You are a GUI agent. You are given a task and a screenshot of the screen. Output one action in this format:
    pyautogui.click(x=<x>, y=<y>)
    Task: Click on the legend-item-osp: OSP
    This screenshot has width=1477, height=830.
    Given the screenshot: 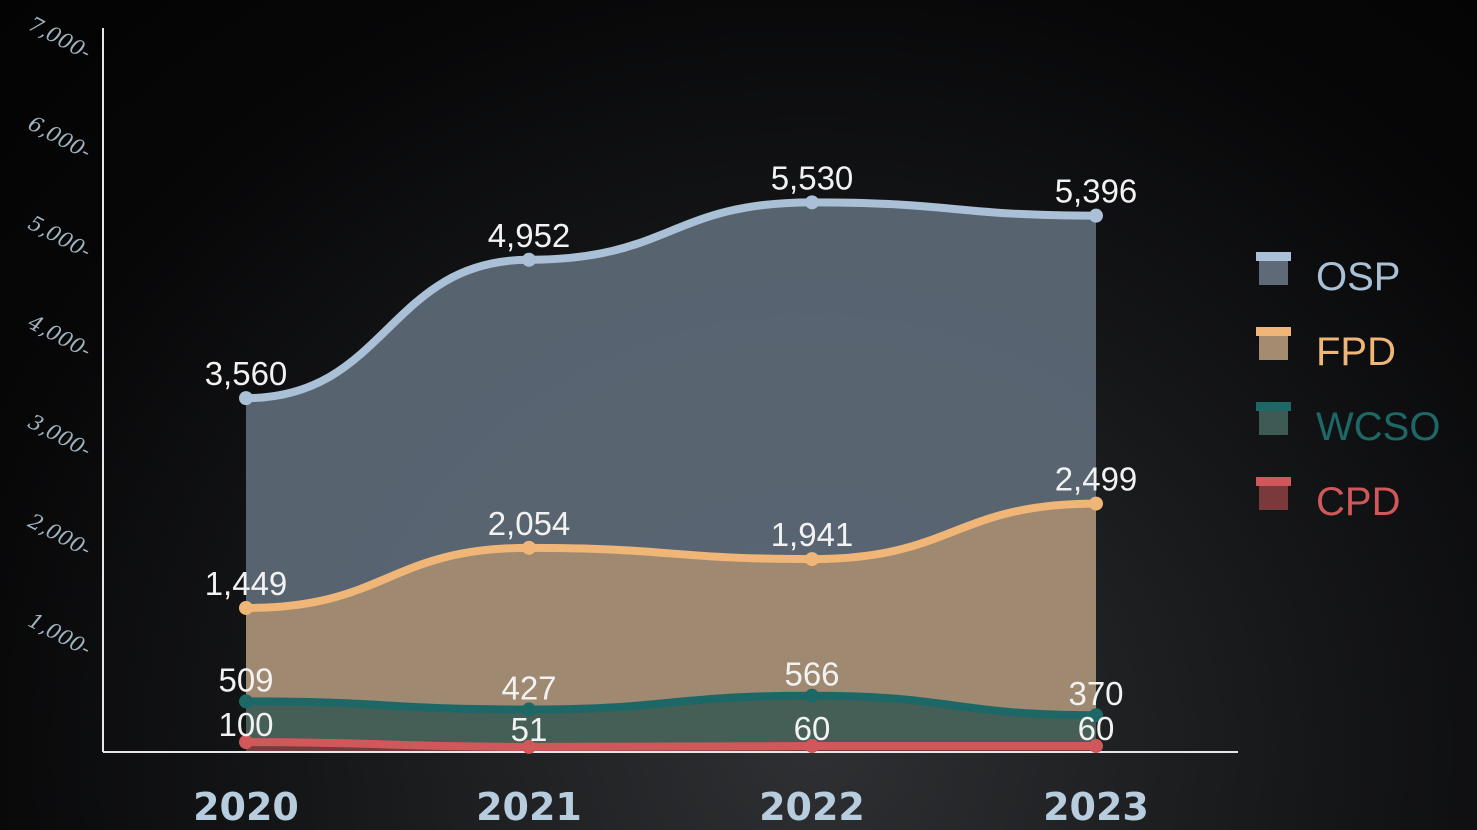 What is the action you would take?
    pyautogui.click(x=1328, y=275)
    